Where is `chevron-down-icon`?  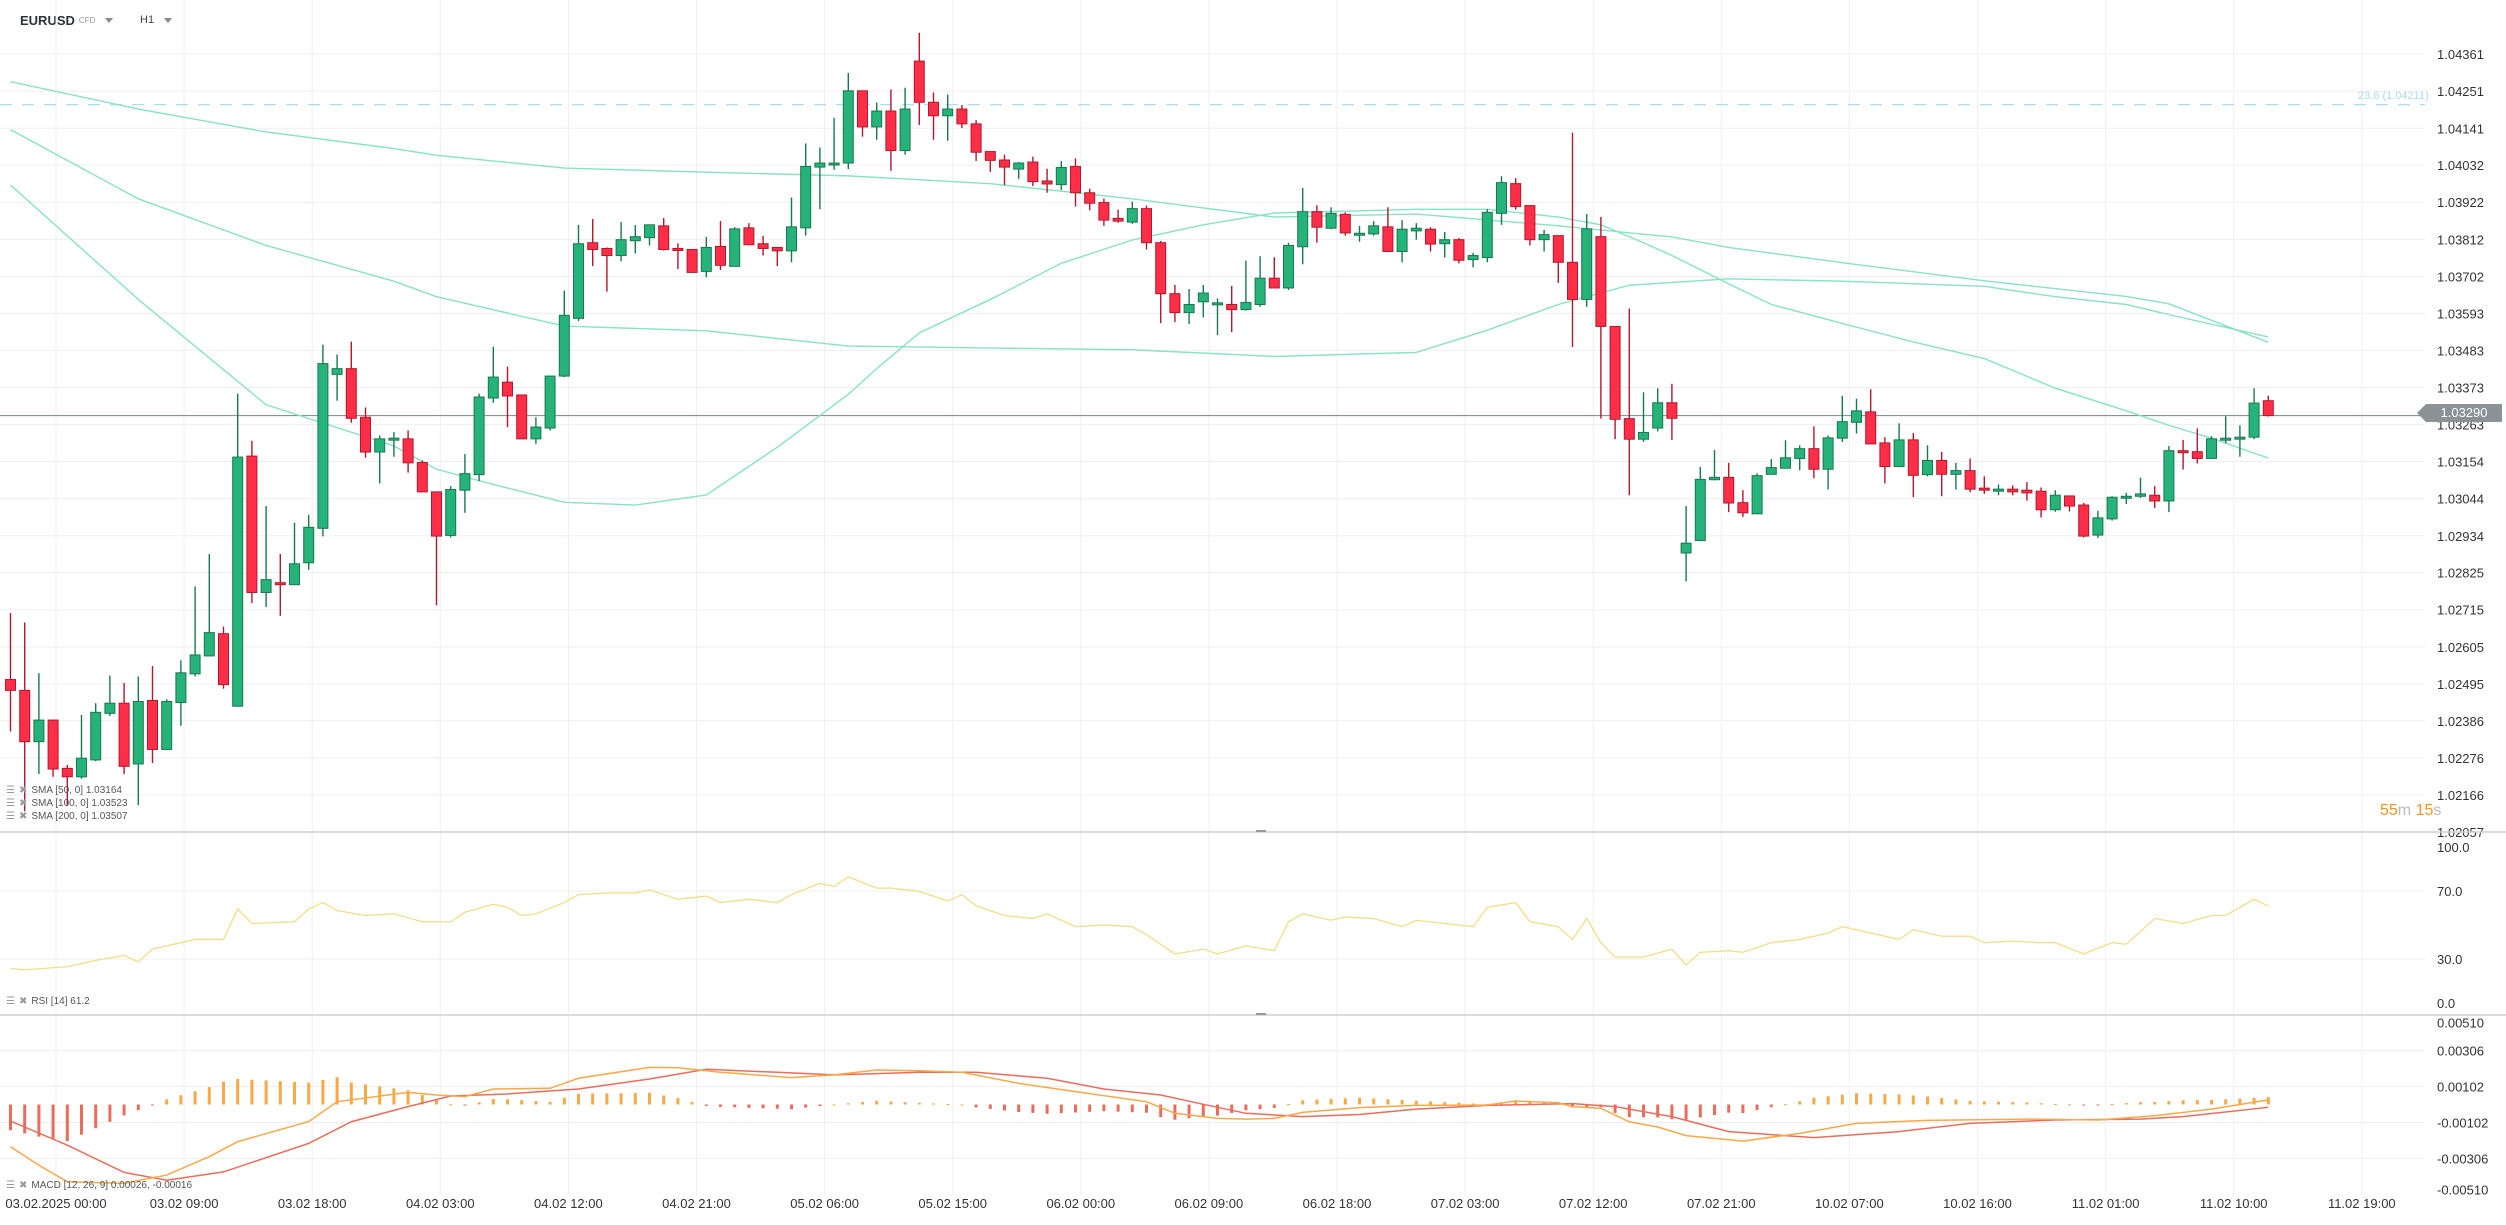 chevron-down-icon is located at coordinates (109, 20).